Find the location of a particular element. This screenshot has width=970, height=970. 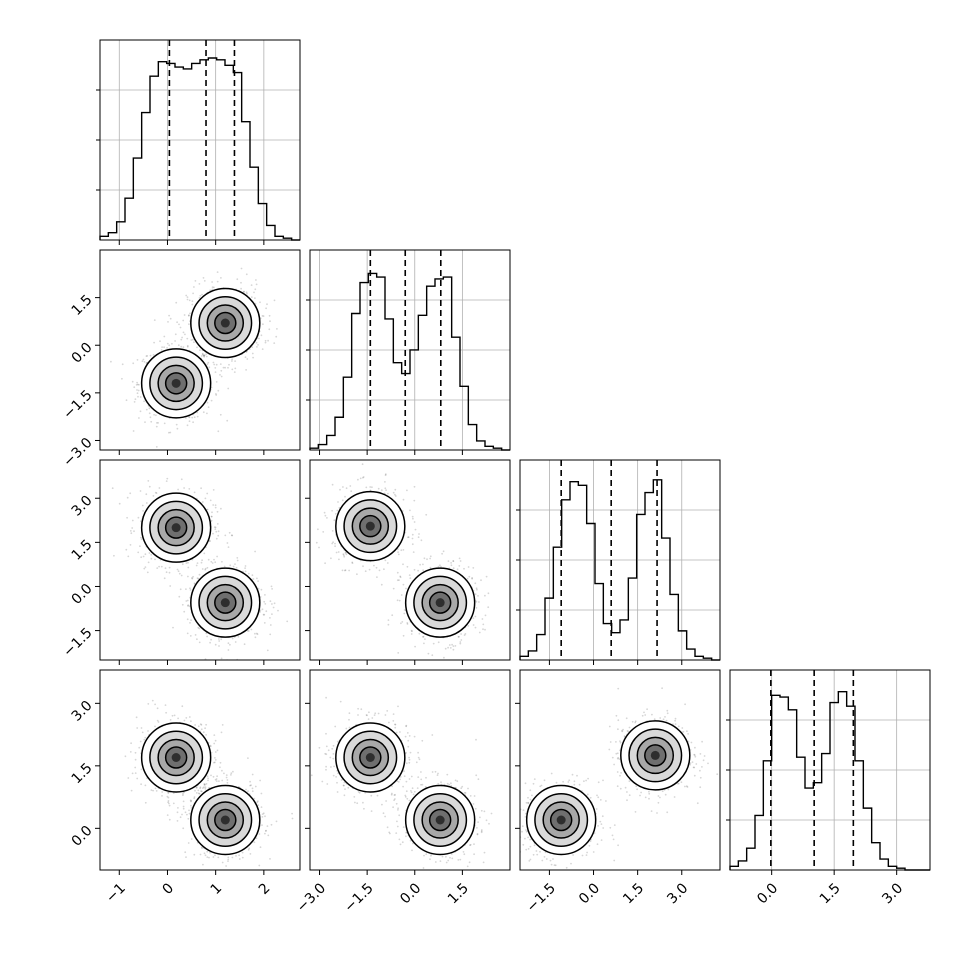

histogram-steps is located at coordinates (409, 361).